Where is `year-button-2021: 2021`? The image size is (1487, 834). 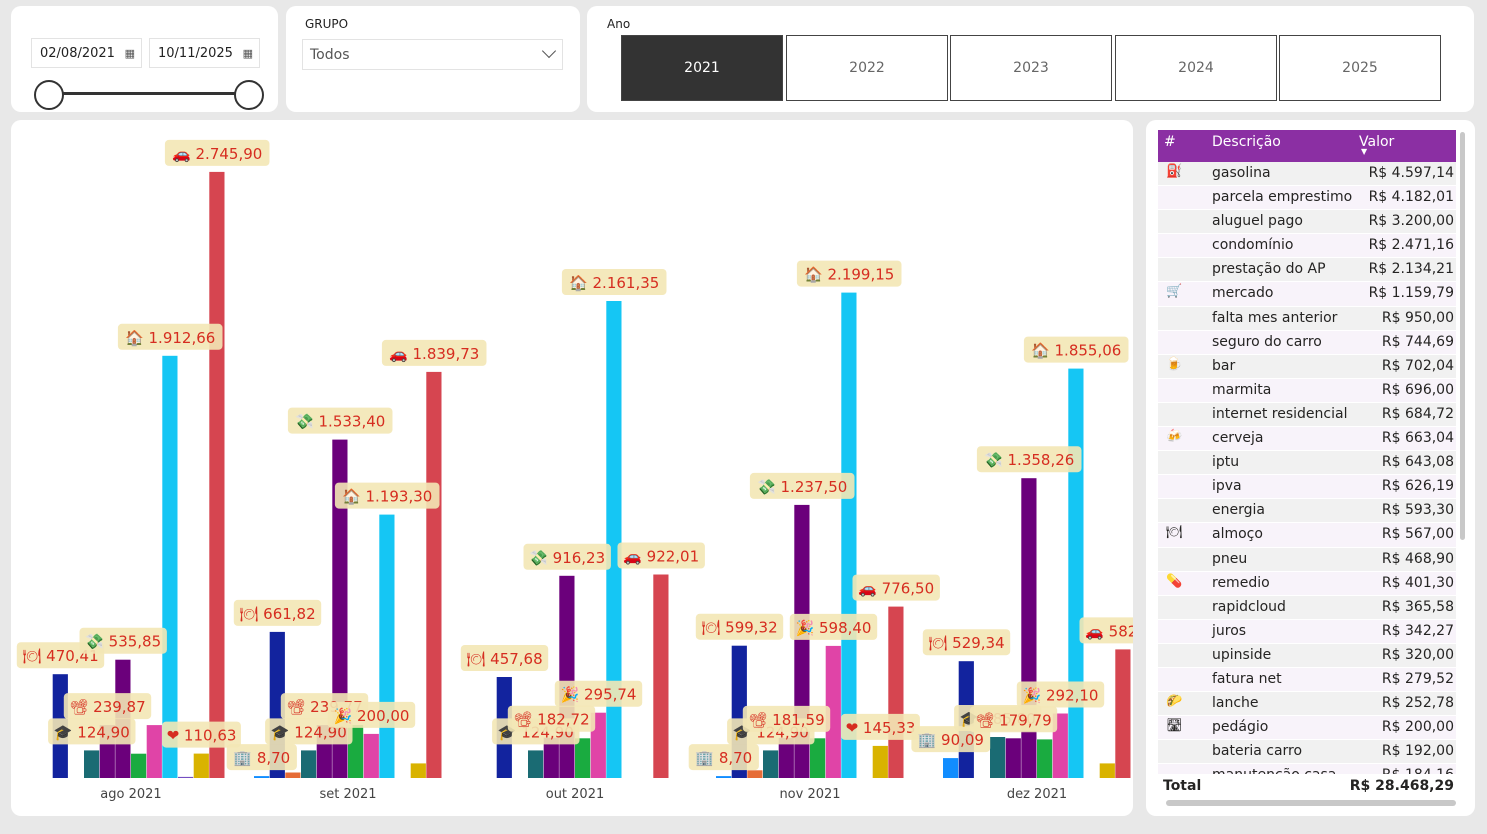 year-button-2021: 2021 is located at coordinates (702, 68).